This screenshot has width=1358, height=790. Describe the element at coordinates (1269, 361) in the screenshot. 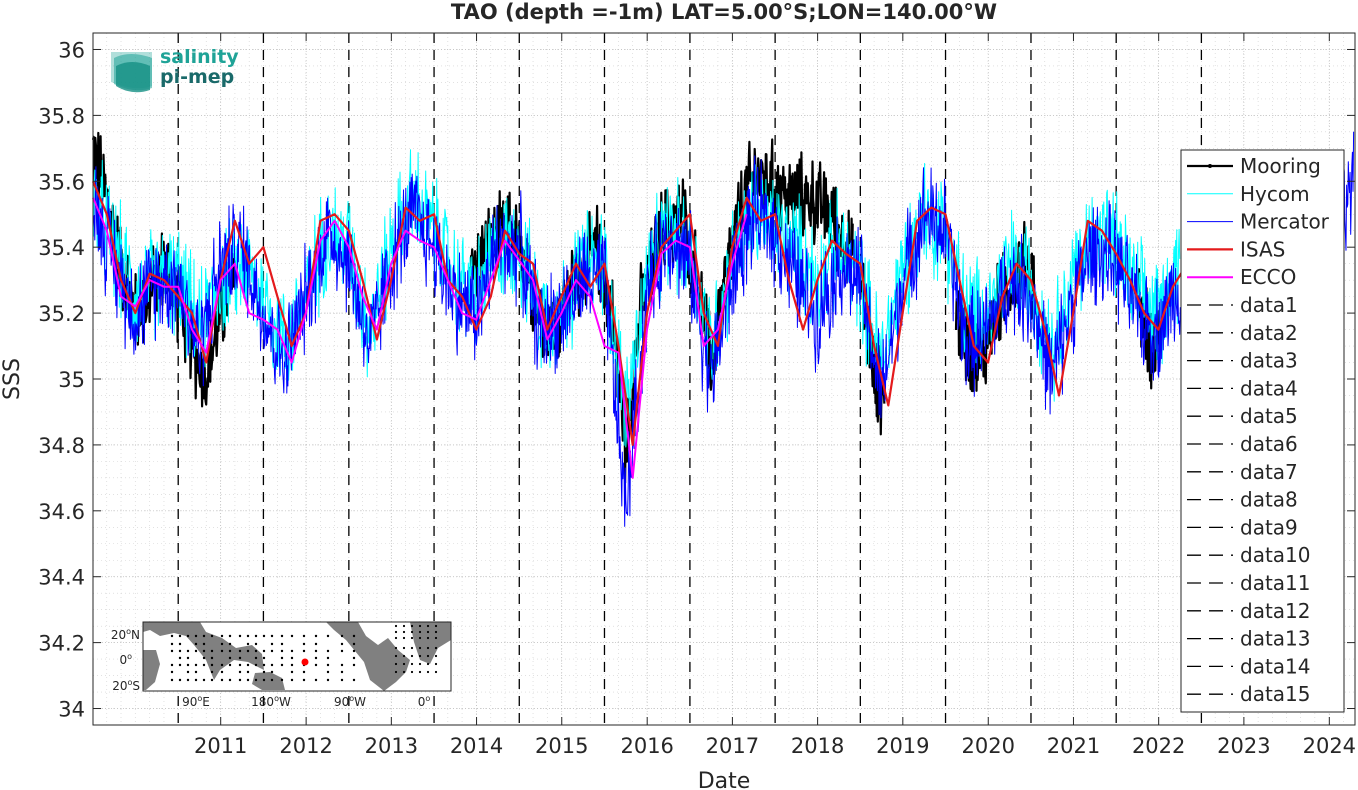

I see `legend-label: data3` at that location.